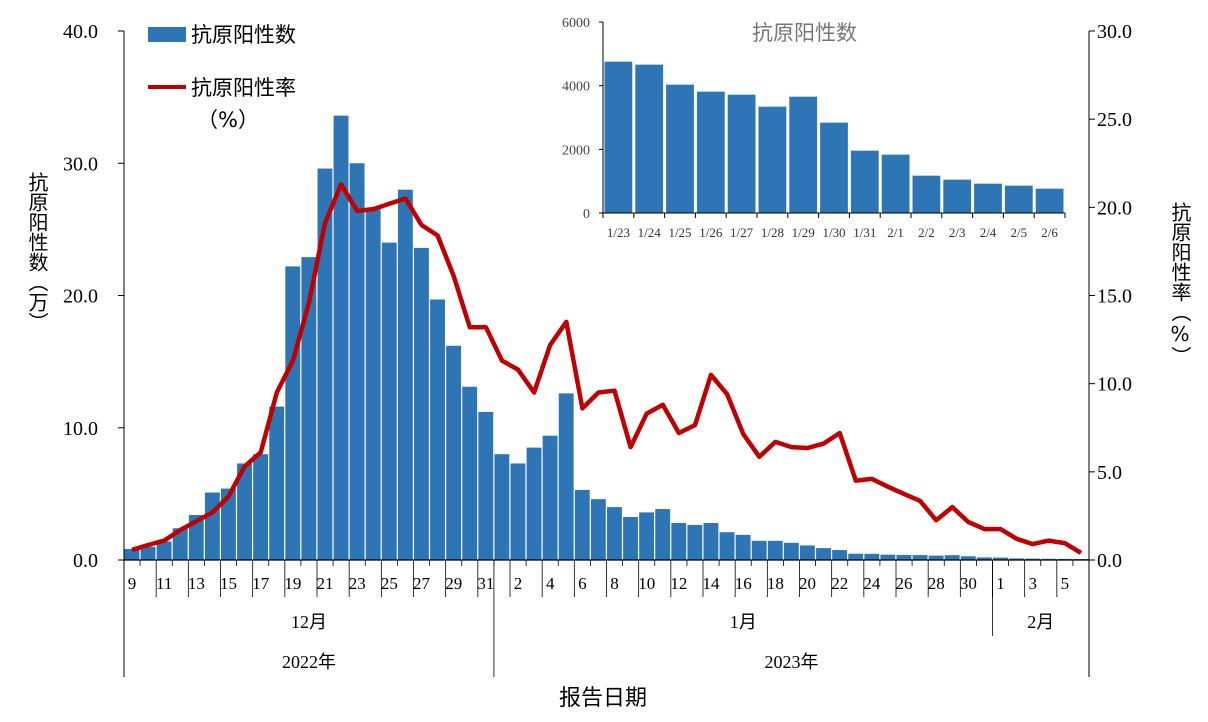  What do you see at coordinates (1114, 32) in the screenshot?
I see `y-tick-label-right: 30.0` at bounding box center [1114, 32].